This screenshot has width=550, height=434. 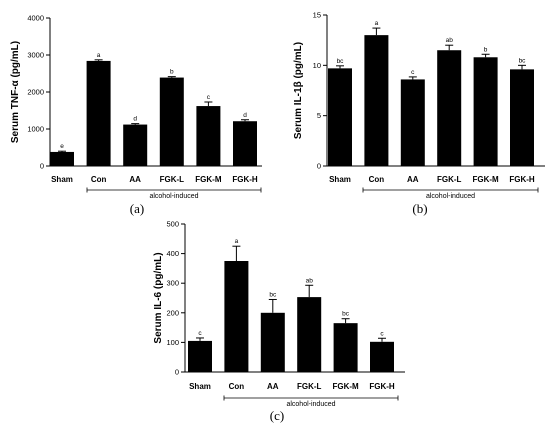 I want to click on y-axis-label: Serum TNF-α (pg/mL), so click(x=15, y=92).